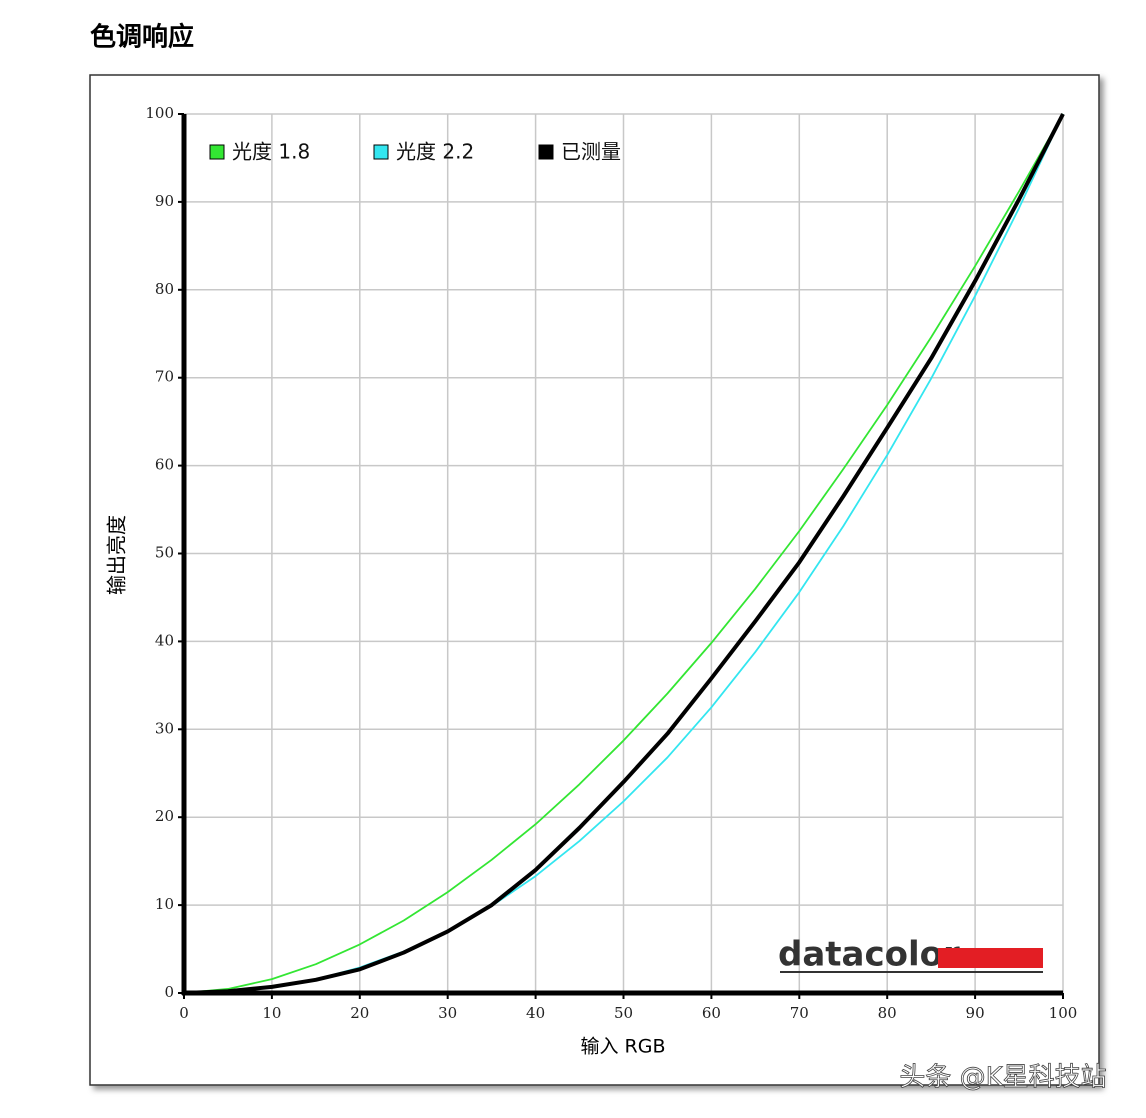  What do you see at coordinates (164, 904) in the screenshot?
I see `y-tick-label: 10` at bounding box center [164, 904].